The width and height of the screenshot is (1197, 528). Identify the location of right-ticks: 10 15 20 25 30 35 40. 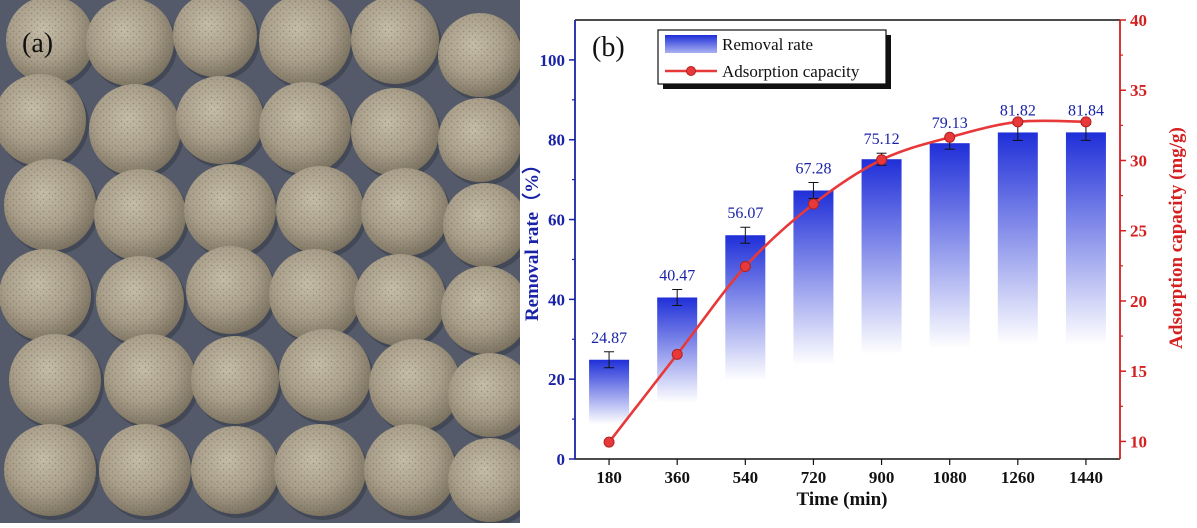
(1133, 231).